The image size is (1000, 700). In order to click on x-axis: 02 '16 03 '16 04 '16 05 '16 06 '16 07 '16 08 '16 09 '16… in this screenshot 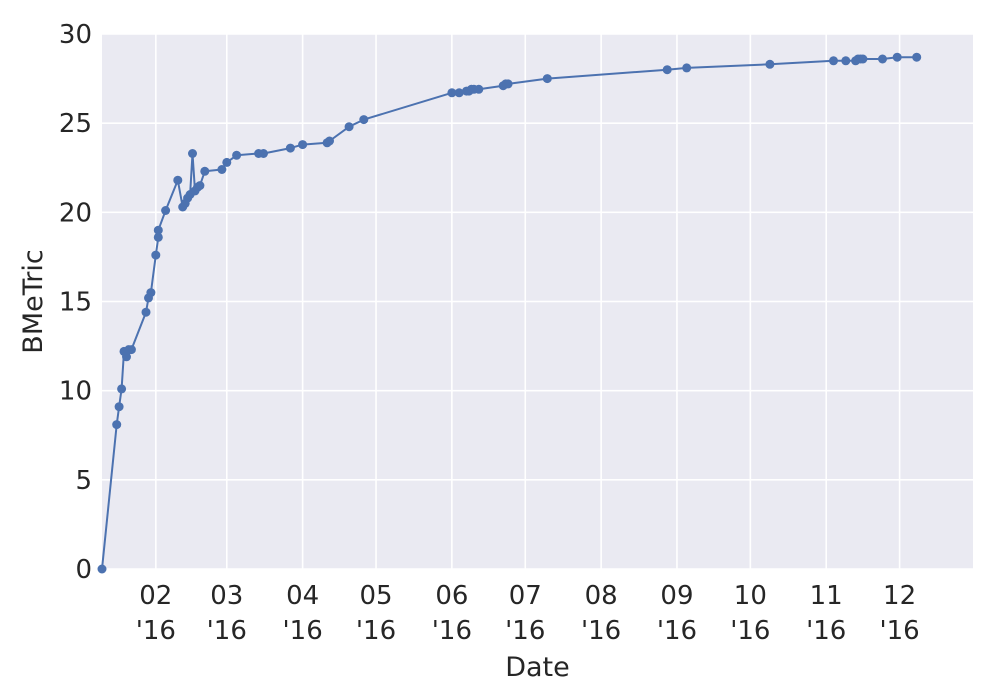, I will do `click(528, 613)`.